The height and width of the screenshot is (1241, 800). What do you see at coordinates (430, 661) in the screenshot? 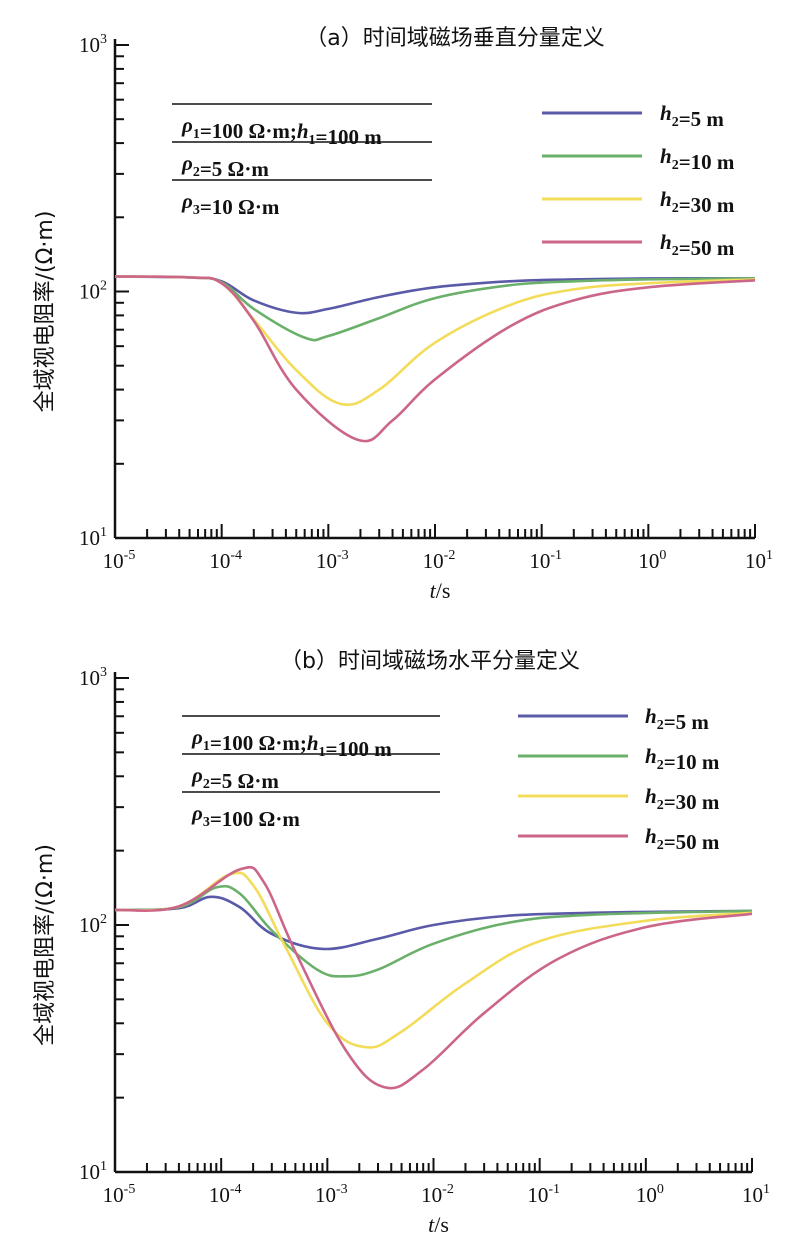
I see `chart-title: （b）时间域磁场水平分量定义` at bounding box center [430, 661].